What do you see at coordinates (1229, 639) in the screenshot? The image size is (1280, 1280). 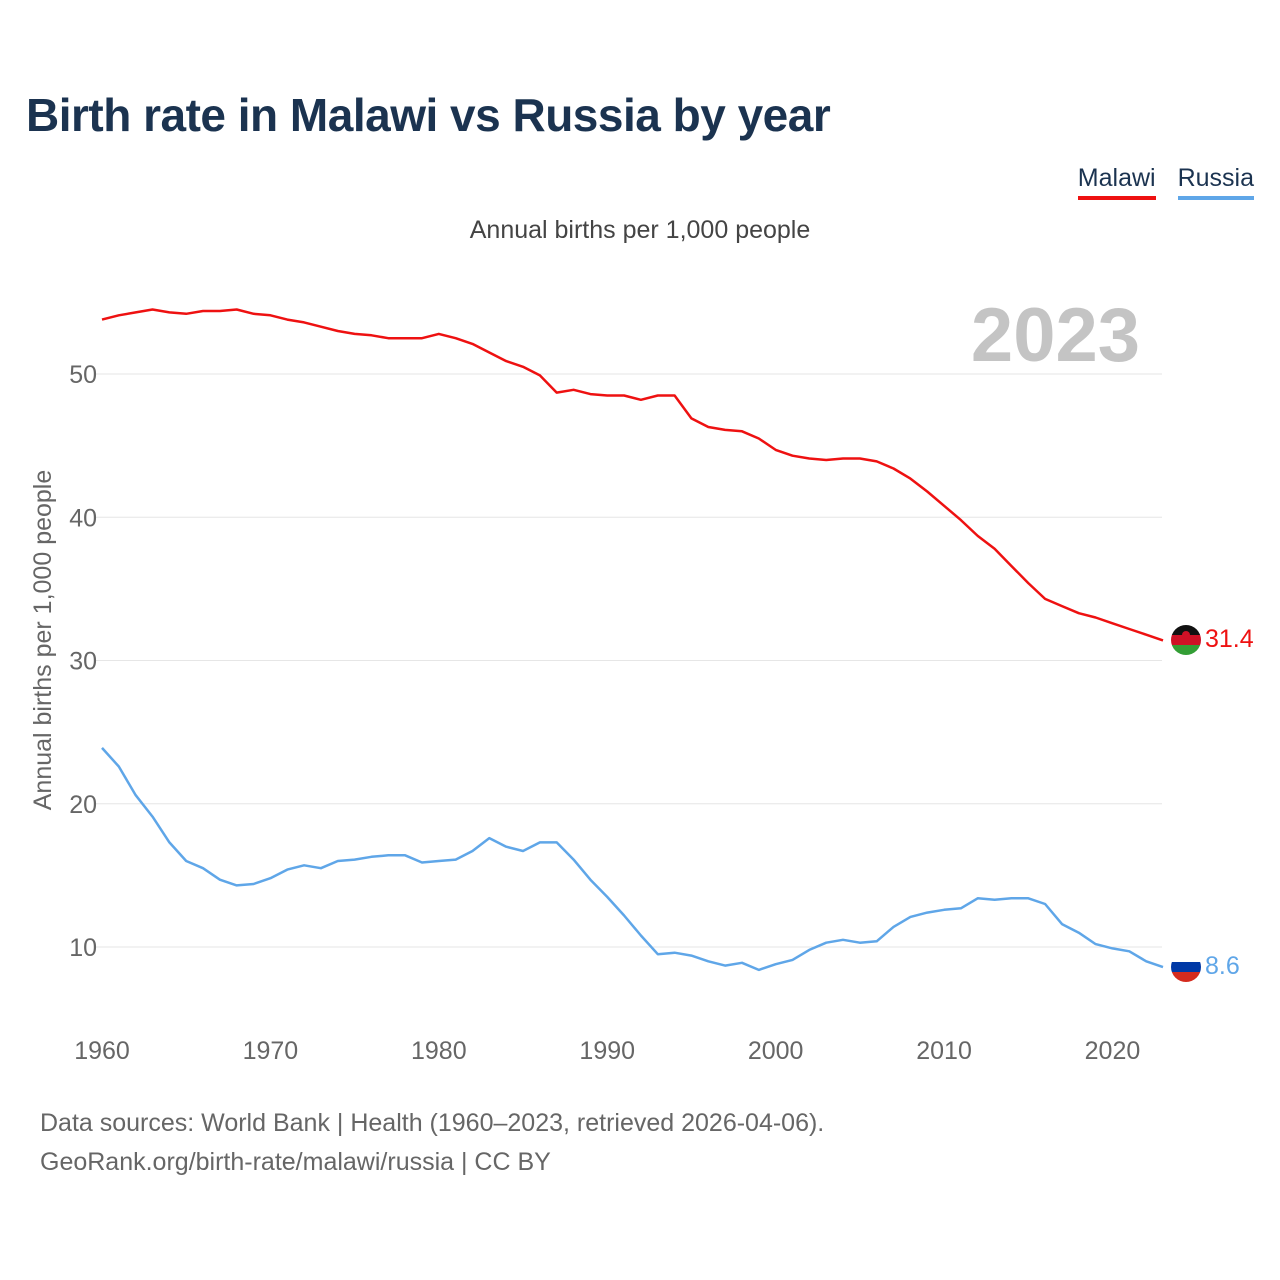 I see `end-label-malawi: 31.4` at bounding box center [1229, 639].